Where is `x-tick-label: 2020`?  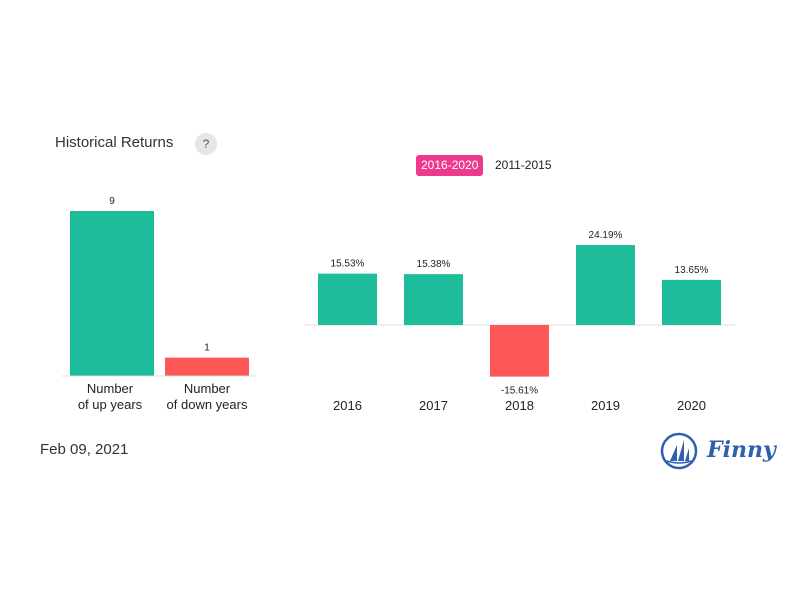 x-tick-label: 2020 is located at coordinates (691, 405).